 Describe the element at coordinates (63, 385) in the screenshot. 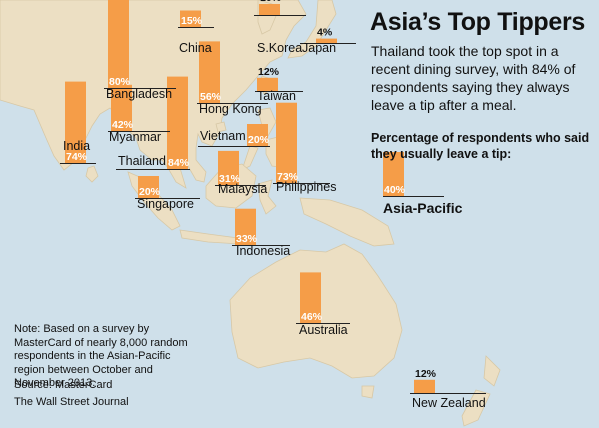

I see `source-credit: Source: MasterCard` at that location.